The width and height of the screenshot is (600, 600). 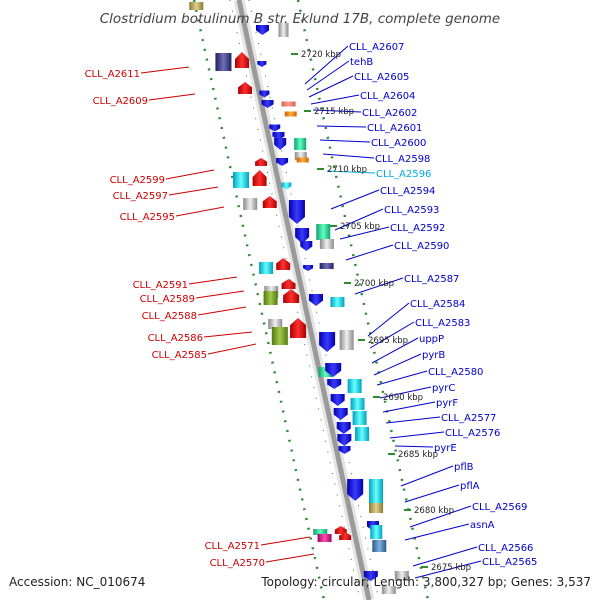 What do you see at coordinates (443, 388) in the screenshot?
I see `gene-label-pyrC: pyrC` at bounding box center [443, 388].